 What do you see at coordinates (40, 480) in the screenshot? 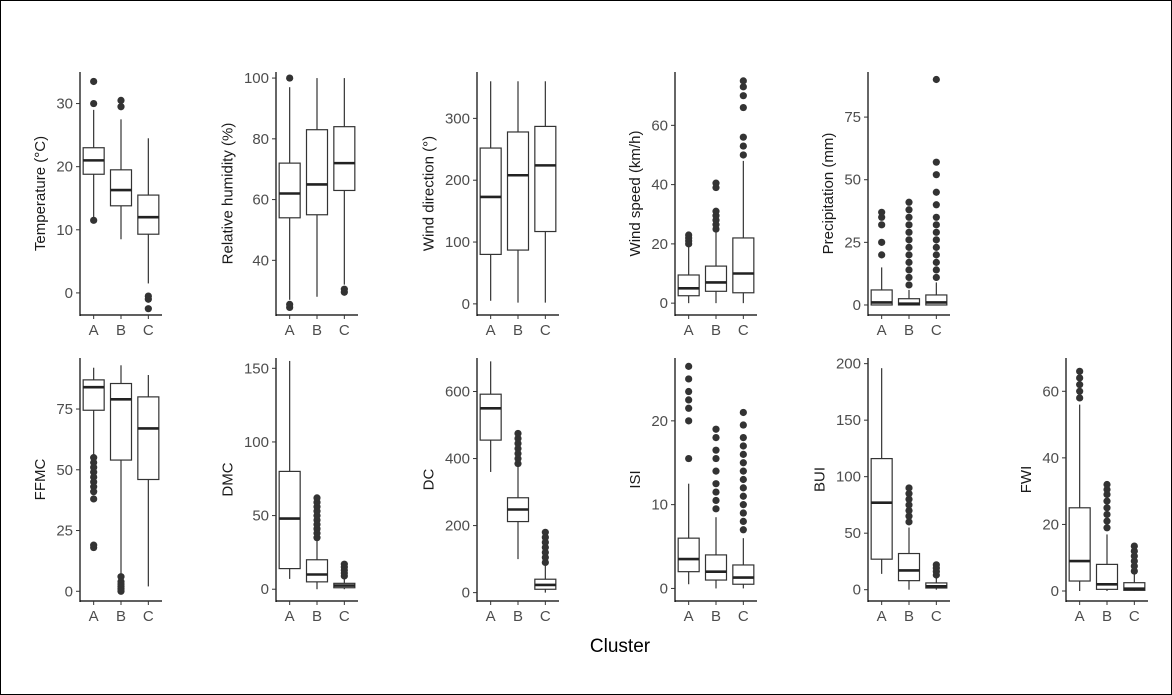
I see `y-axis-title: FFMC` at bounding box center [40, 480].